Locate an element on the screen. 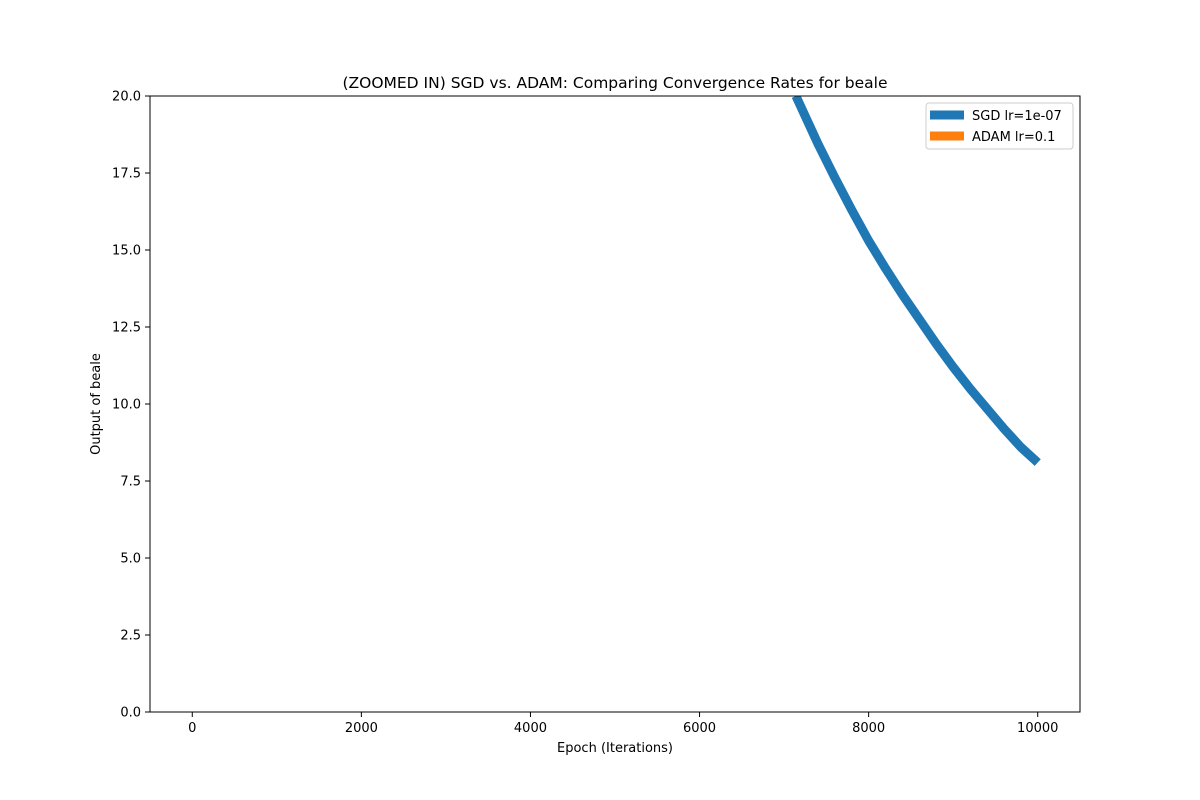  series-line-sgd is located at coordinates (916, 281).